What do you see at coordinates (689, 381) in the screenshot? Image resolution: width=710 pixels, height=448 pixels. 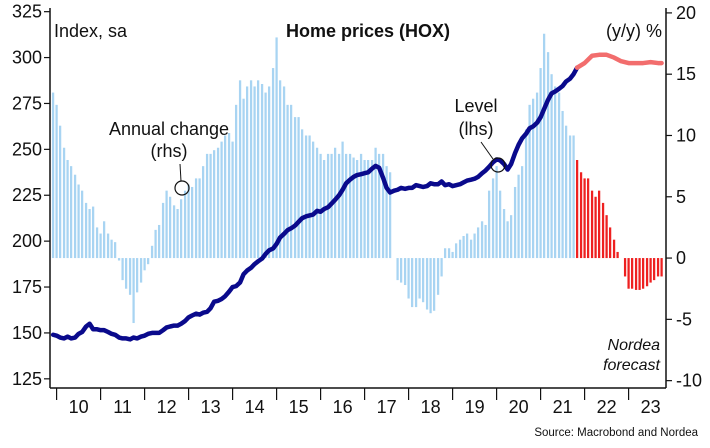 I see `right-tick-label: -10` at bounding box center [689, 381].